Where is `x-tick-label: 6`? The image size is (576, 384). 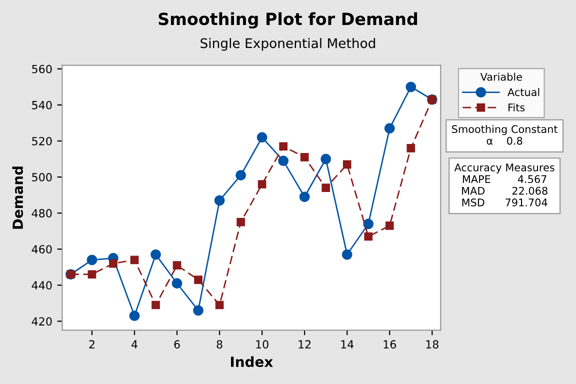
x-tick-label: 6 is located at coordinates (177, 344).